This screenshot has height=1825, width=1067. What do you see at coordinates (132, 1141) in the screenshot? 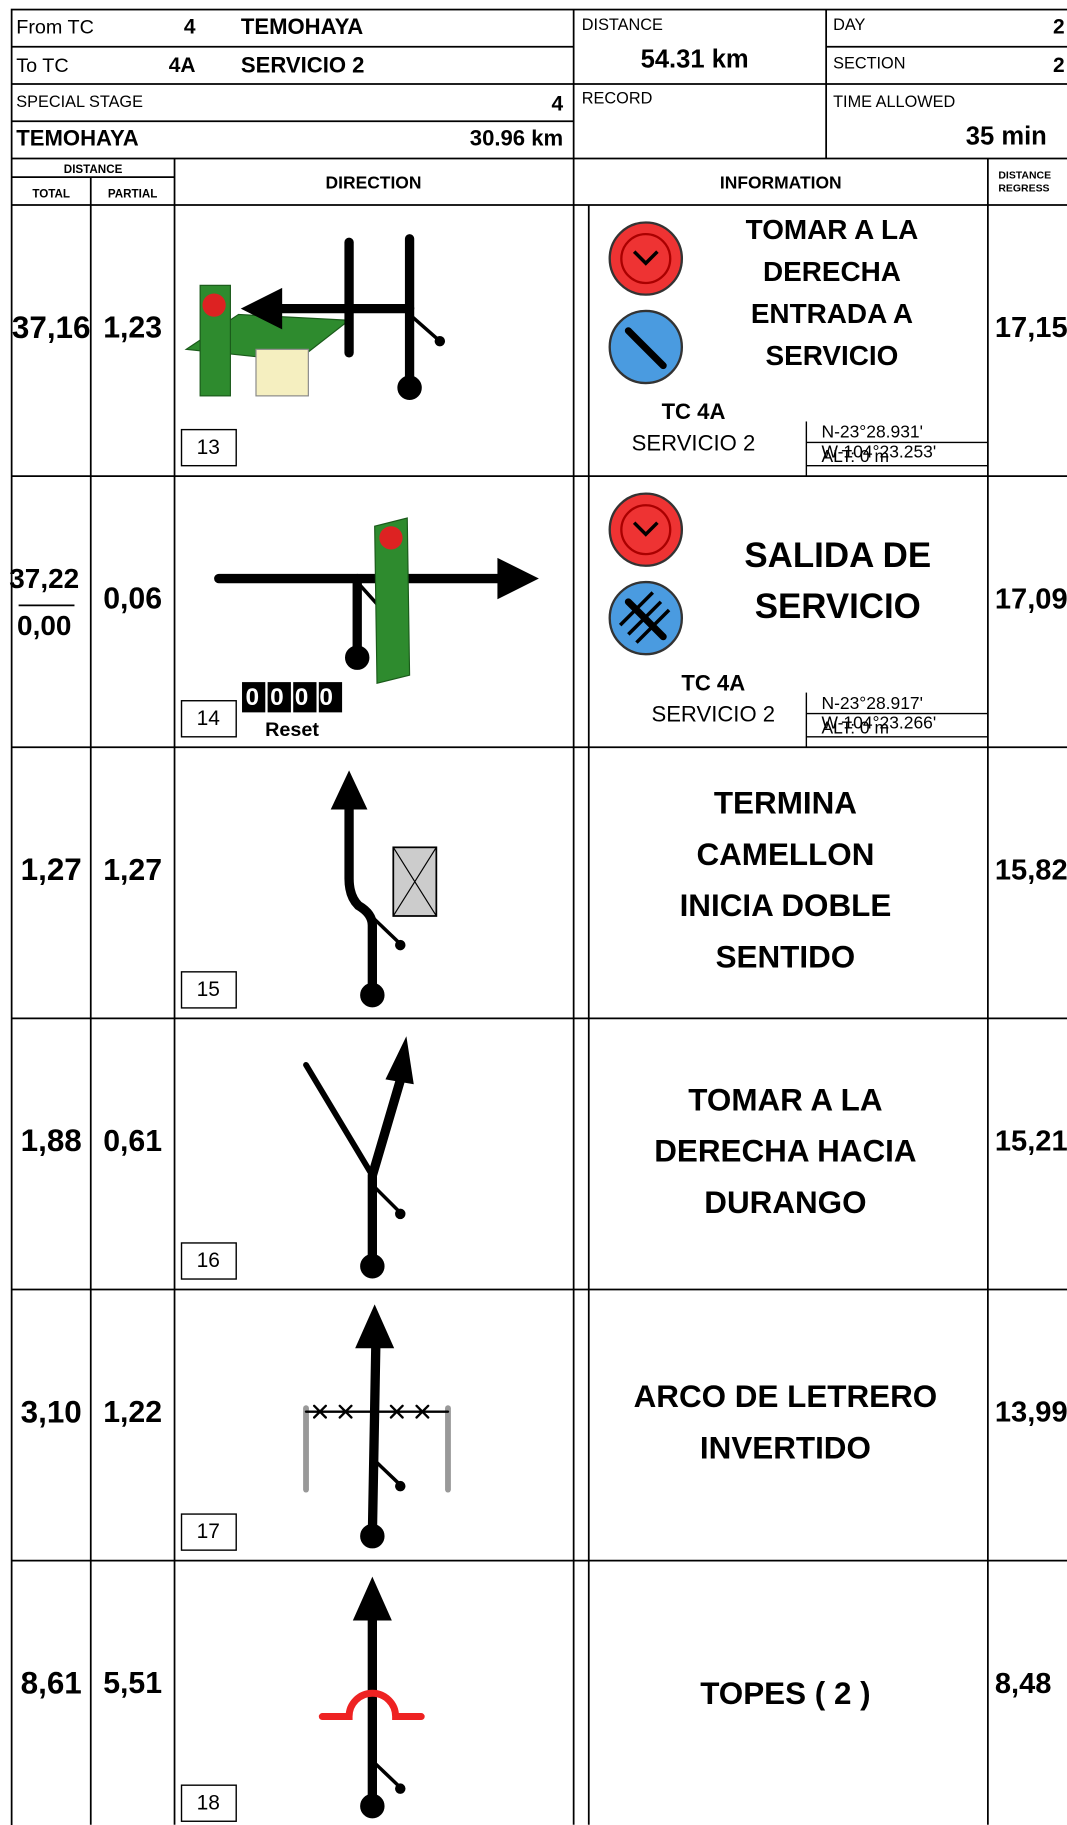
I see `partial-distance: 0,61` at bounding box center [132, 1141].